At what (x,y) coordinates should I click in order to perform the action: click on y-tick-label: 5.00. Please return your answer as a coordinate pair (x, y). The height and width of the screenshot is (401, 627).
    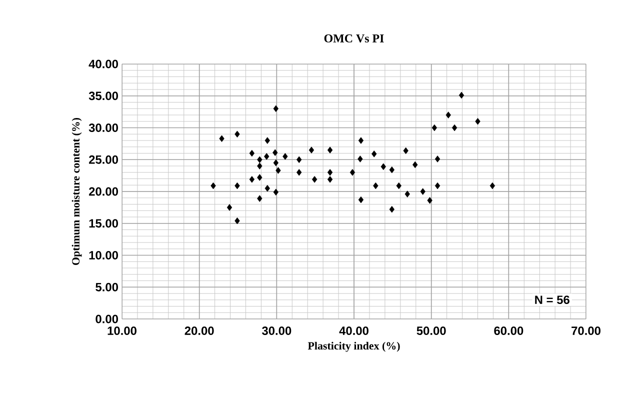
    Looking at the image, I should click on (107, 287).